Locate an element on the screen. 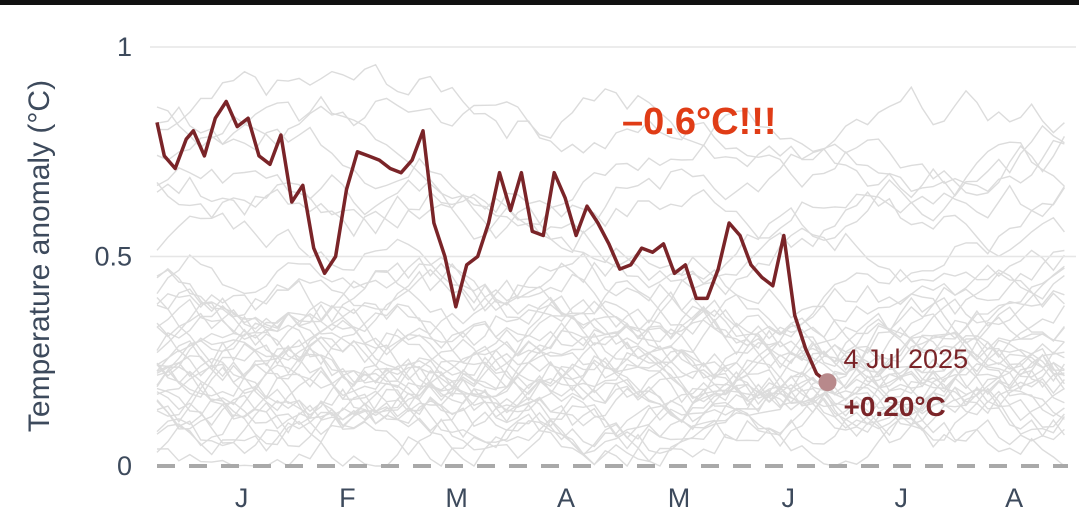  latest-value-label: +0.20°C is located at coordinates (894, 406).